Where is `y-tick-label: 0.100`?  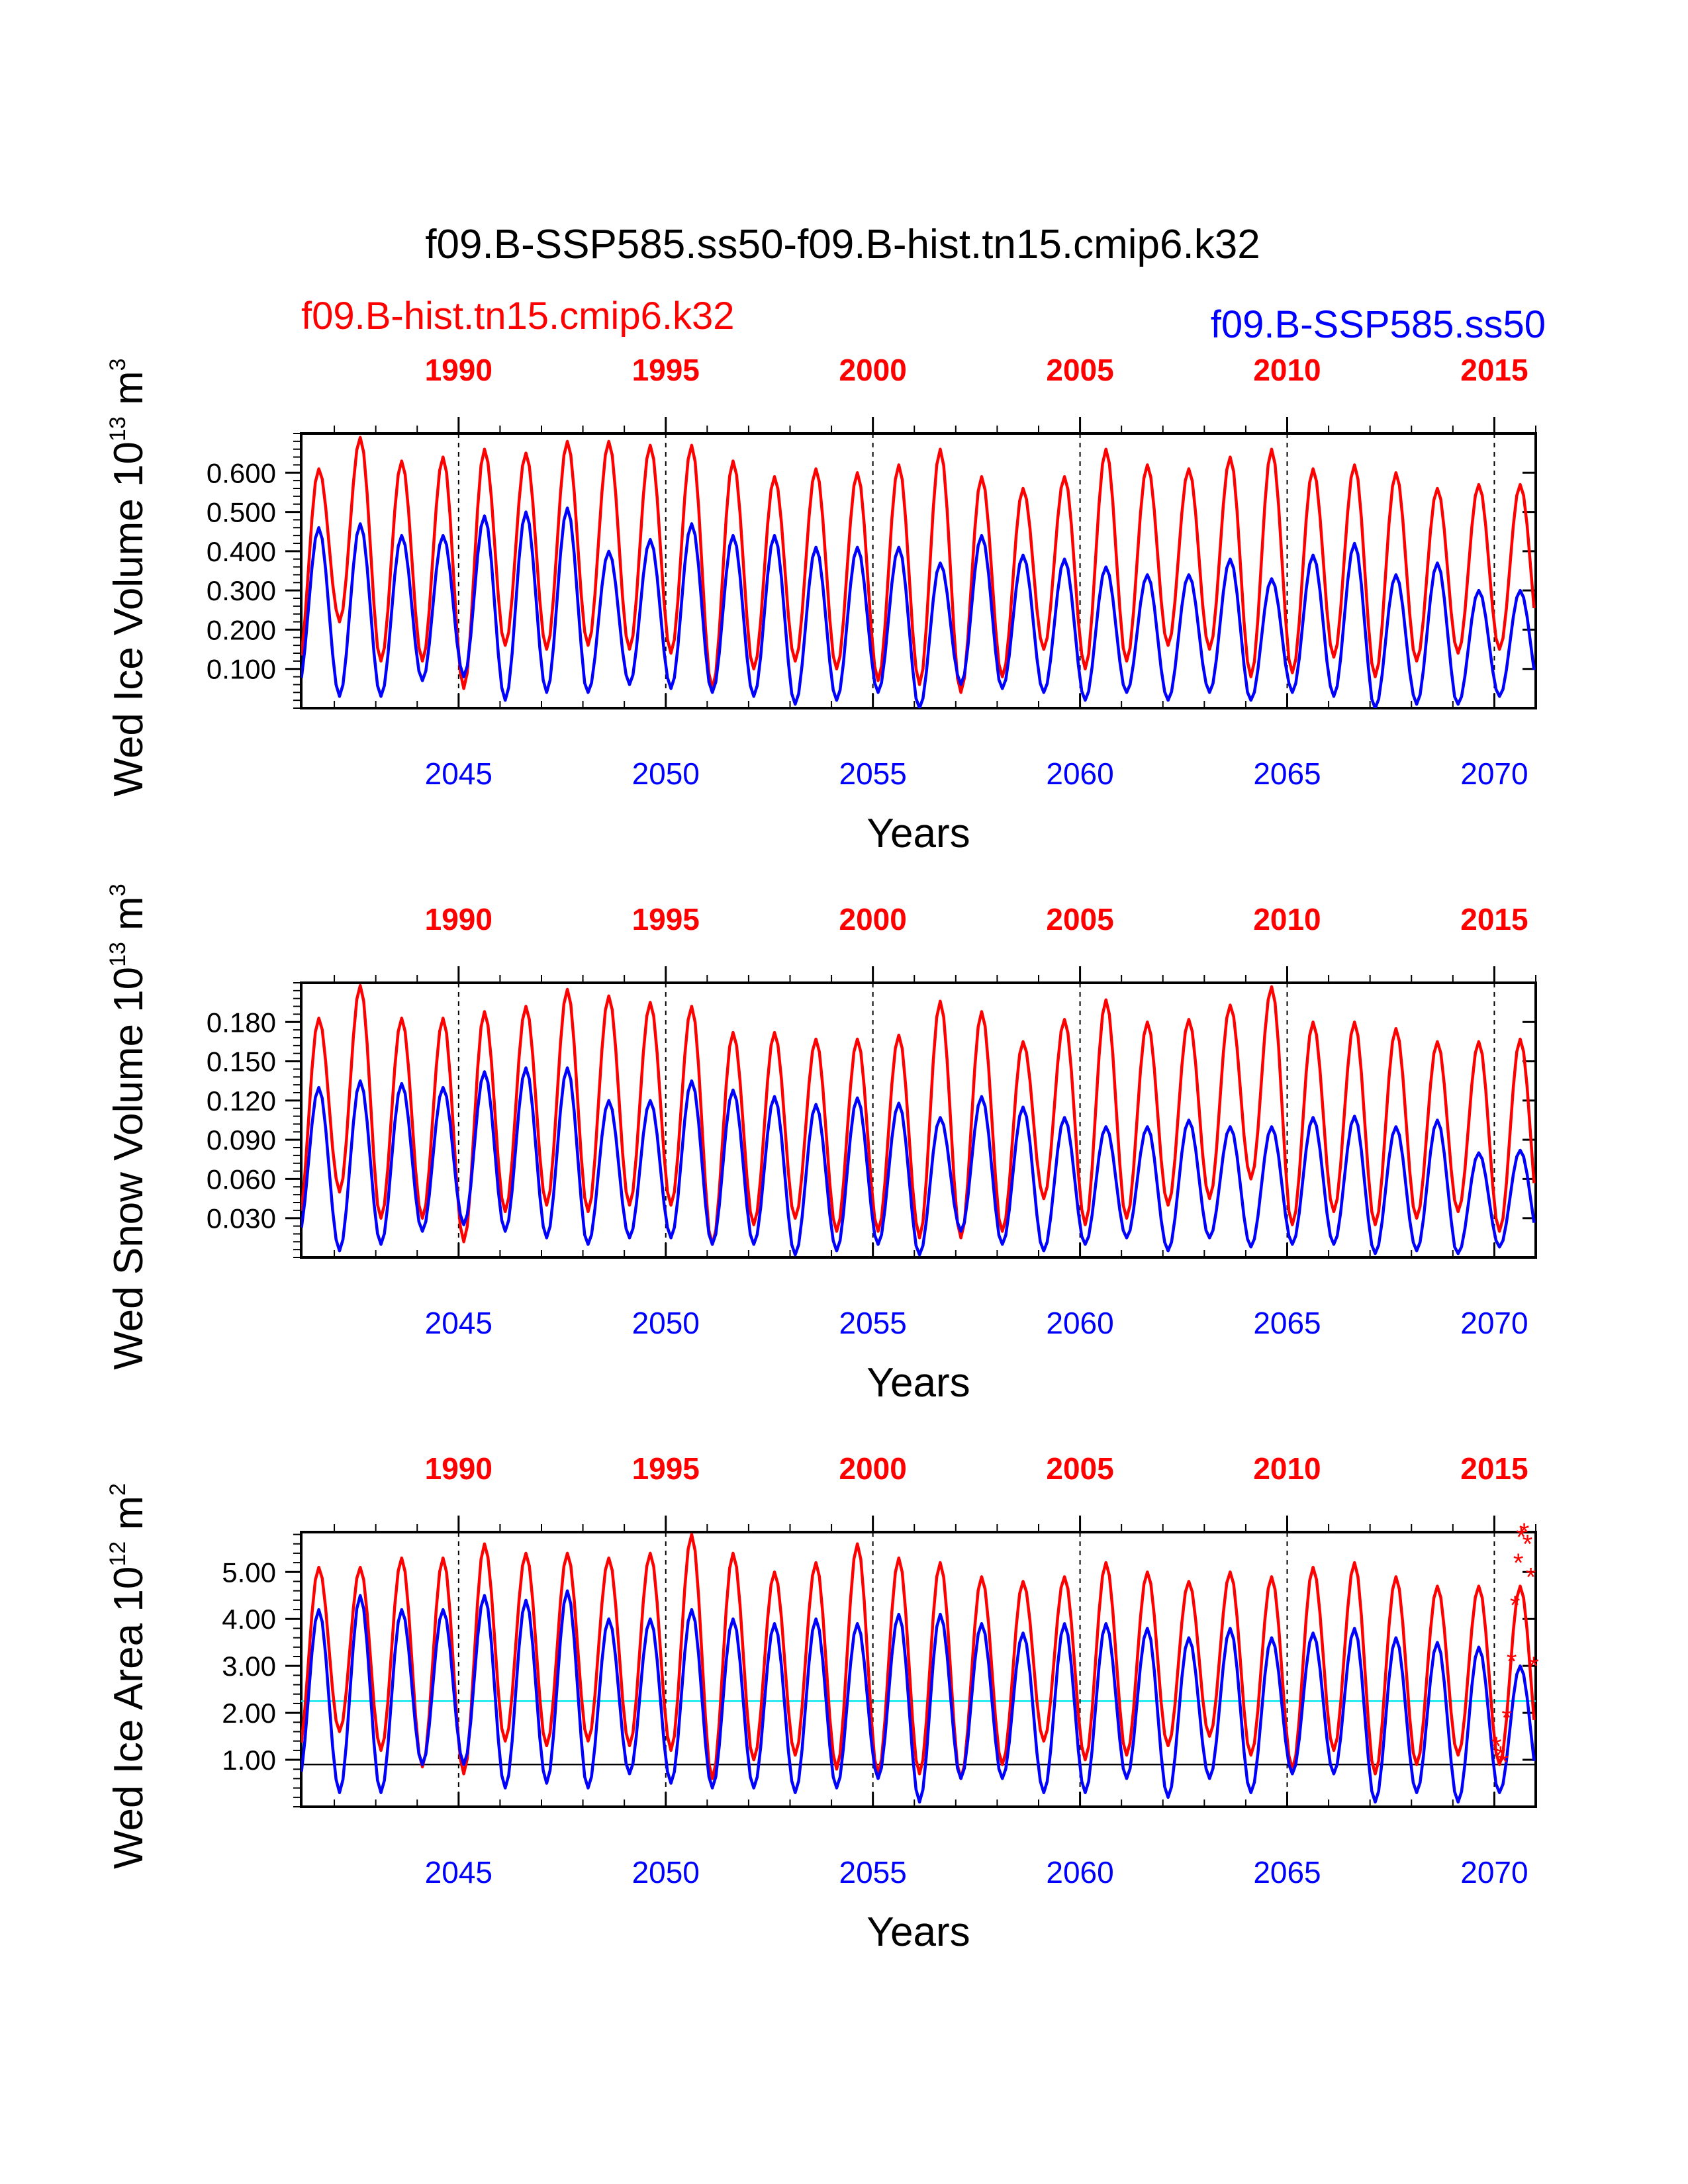 y-tick-label: 0.100 is located at coordinates (241, 669).